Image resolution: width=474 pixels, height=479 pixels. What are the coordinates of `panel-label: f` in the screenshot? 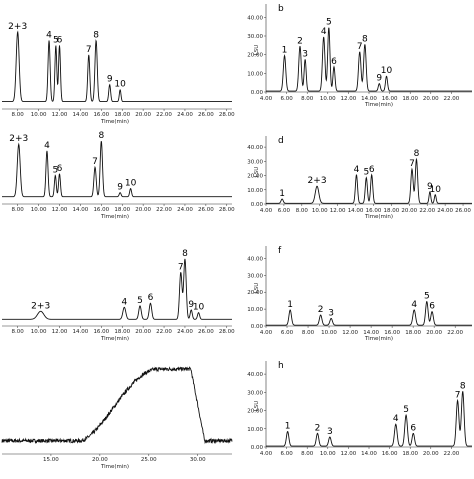 It's located at (280, 251).